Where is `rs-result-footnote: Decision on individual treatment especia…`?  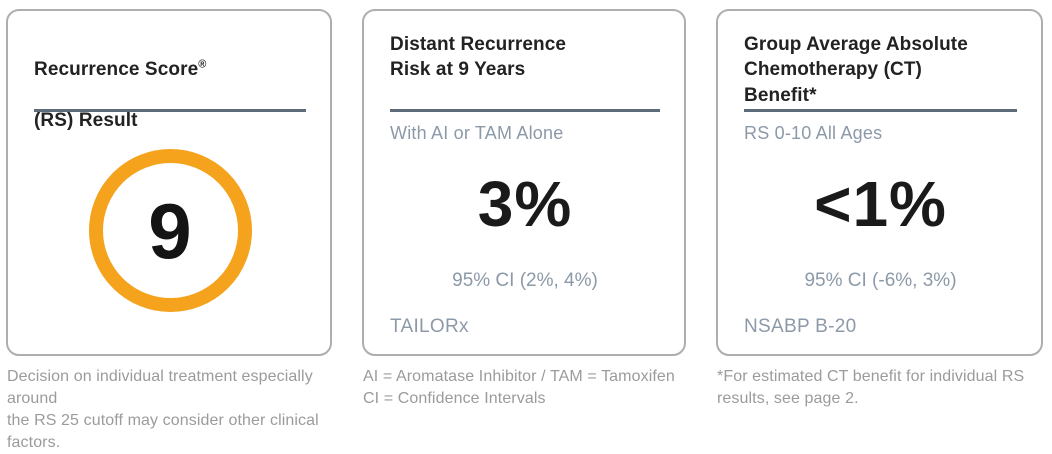
rs-result-footnote: Decision on individual treatment especia… is located at coordinates (163, 410).